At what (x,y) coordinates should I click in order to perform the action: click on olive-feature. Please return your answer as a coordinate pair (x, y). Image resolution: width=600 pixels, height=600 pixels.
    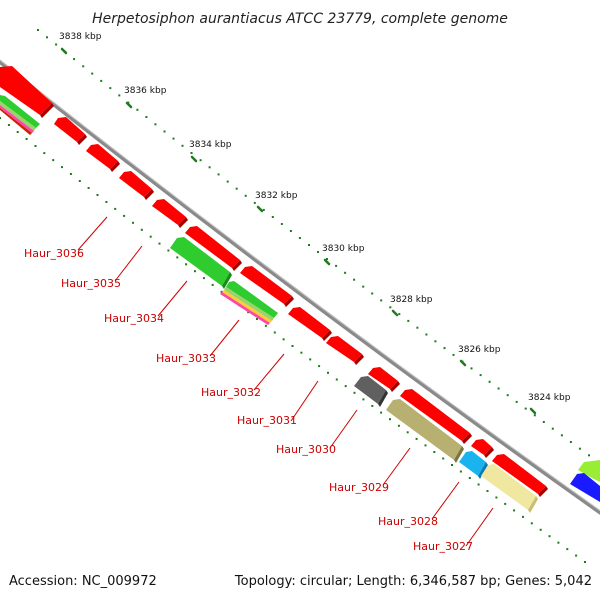
    Looking at the image, I should click on (424, 429).